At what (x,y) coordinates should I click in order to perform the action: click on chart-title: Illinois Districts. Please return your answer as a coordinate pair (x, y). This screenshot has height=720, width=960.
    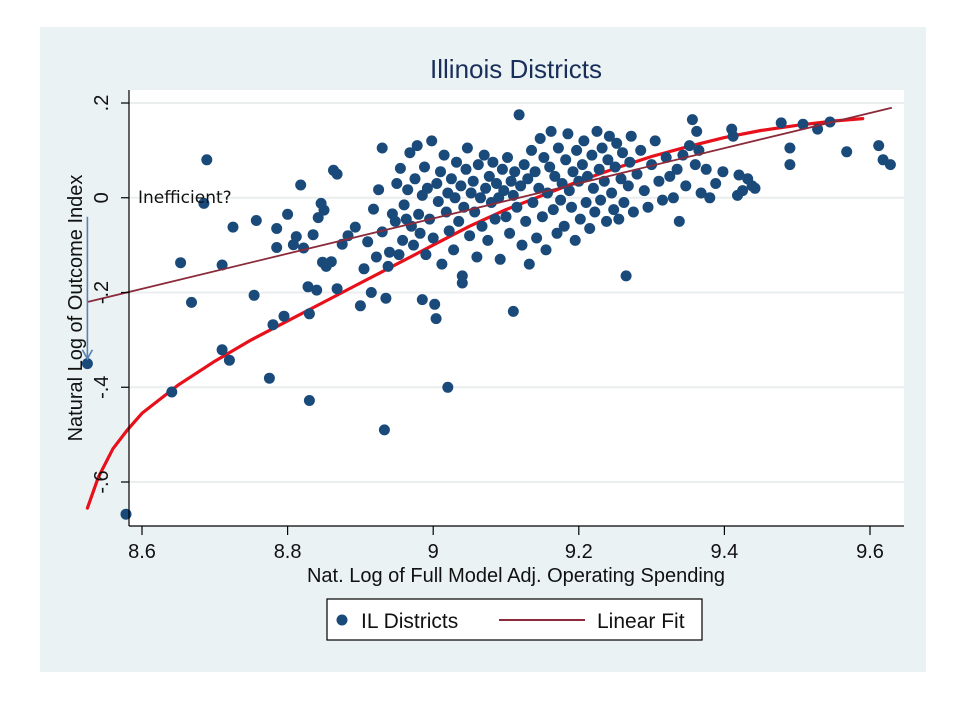
    Looking at the image, I should click on (516, 69).